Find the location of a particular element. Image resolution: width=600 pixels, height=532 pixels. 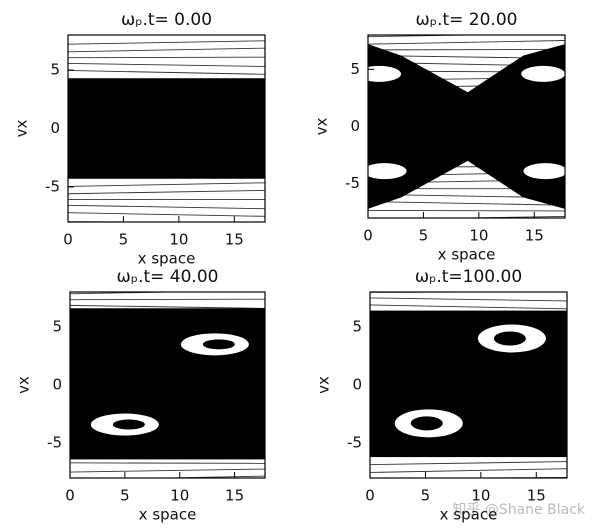

watermark: 知乎 @Shane Black is located at coordinates (518, 509).